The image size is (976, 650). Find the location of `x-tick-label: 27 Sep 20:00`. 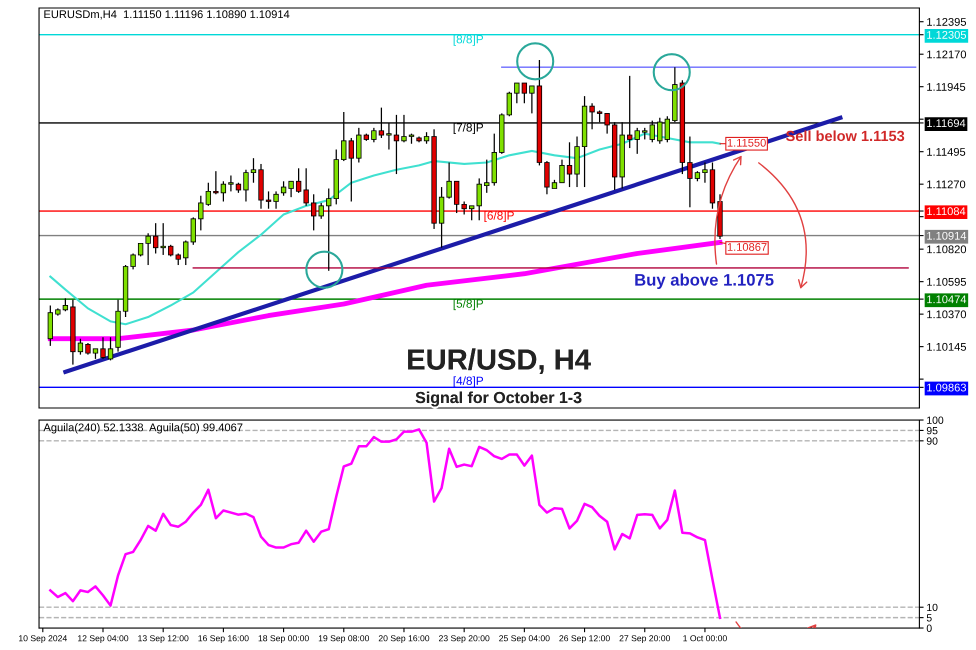

x-tick-label: 27 Sep 20:00 is located at coordinates (645, 639).